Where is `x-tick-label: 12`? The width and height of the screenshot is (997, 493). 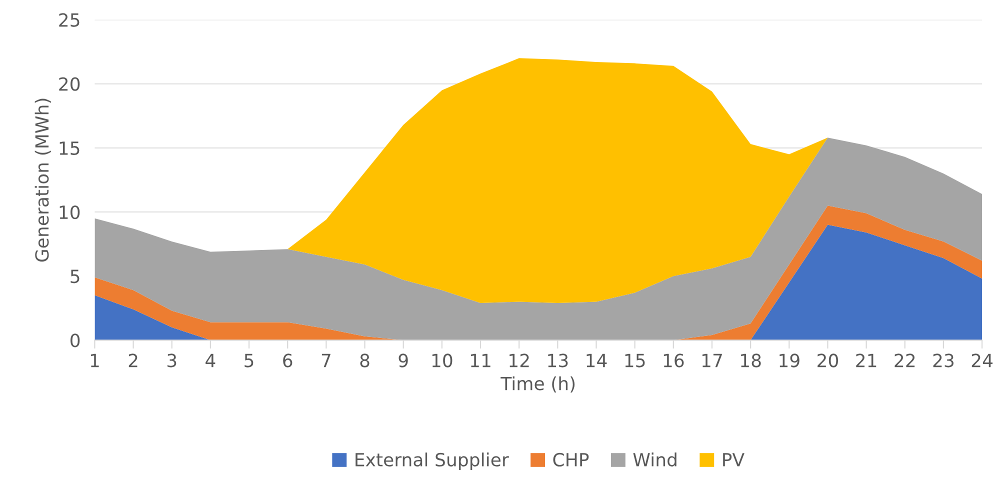 x-tick-label: 12 is located at coordinates (519, 361).